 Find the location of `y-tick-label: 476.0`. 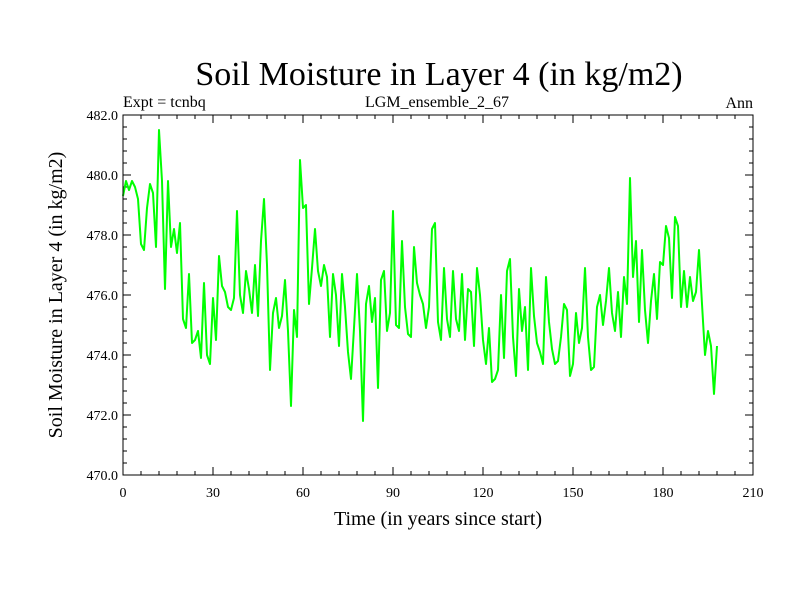

y-tick-label: 476.0 is located at coordinates (103, 296).